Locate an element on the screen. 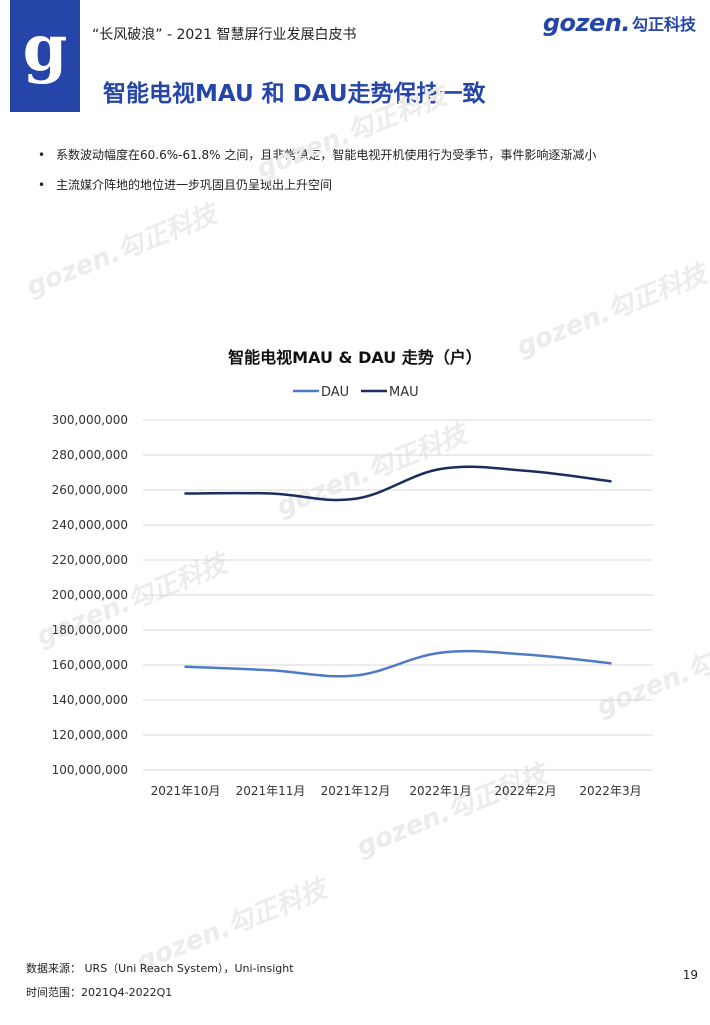  page-title: 智能电视MAU 和 DAU走势保持一致 is located at coordinates (294, 94).